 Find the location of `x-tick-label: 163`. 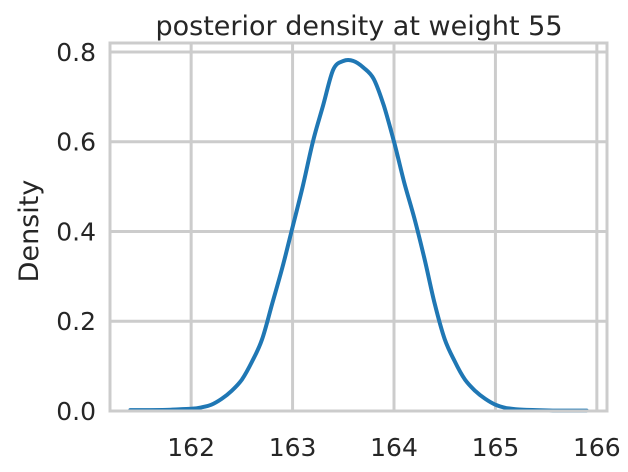

x-tick-label: 163 is located at coordinates (293, 447).